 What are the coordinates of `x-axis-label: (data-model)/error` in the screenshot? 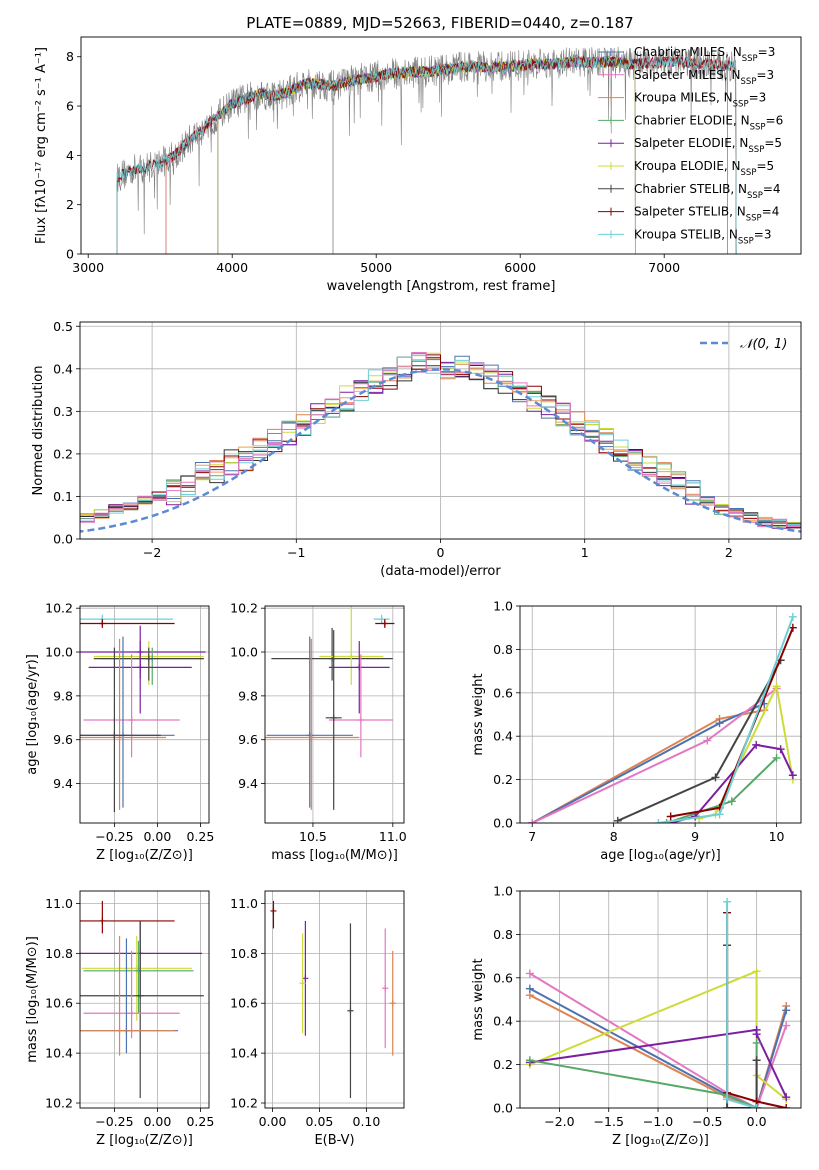 It's located at (440, 571).